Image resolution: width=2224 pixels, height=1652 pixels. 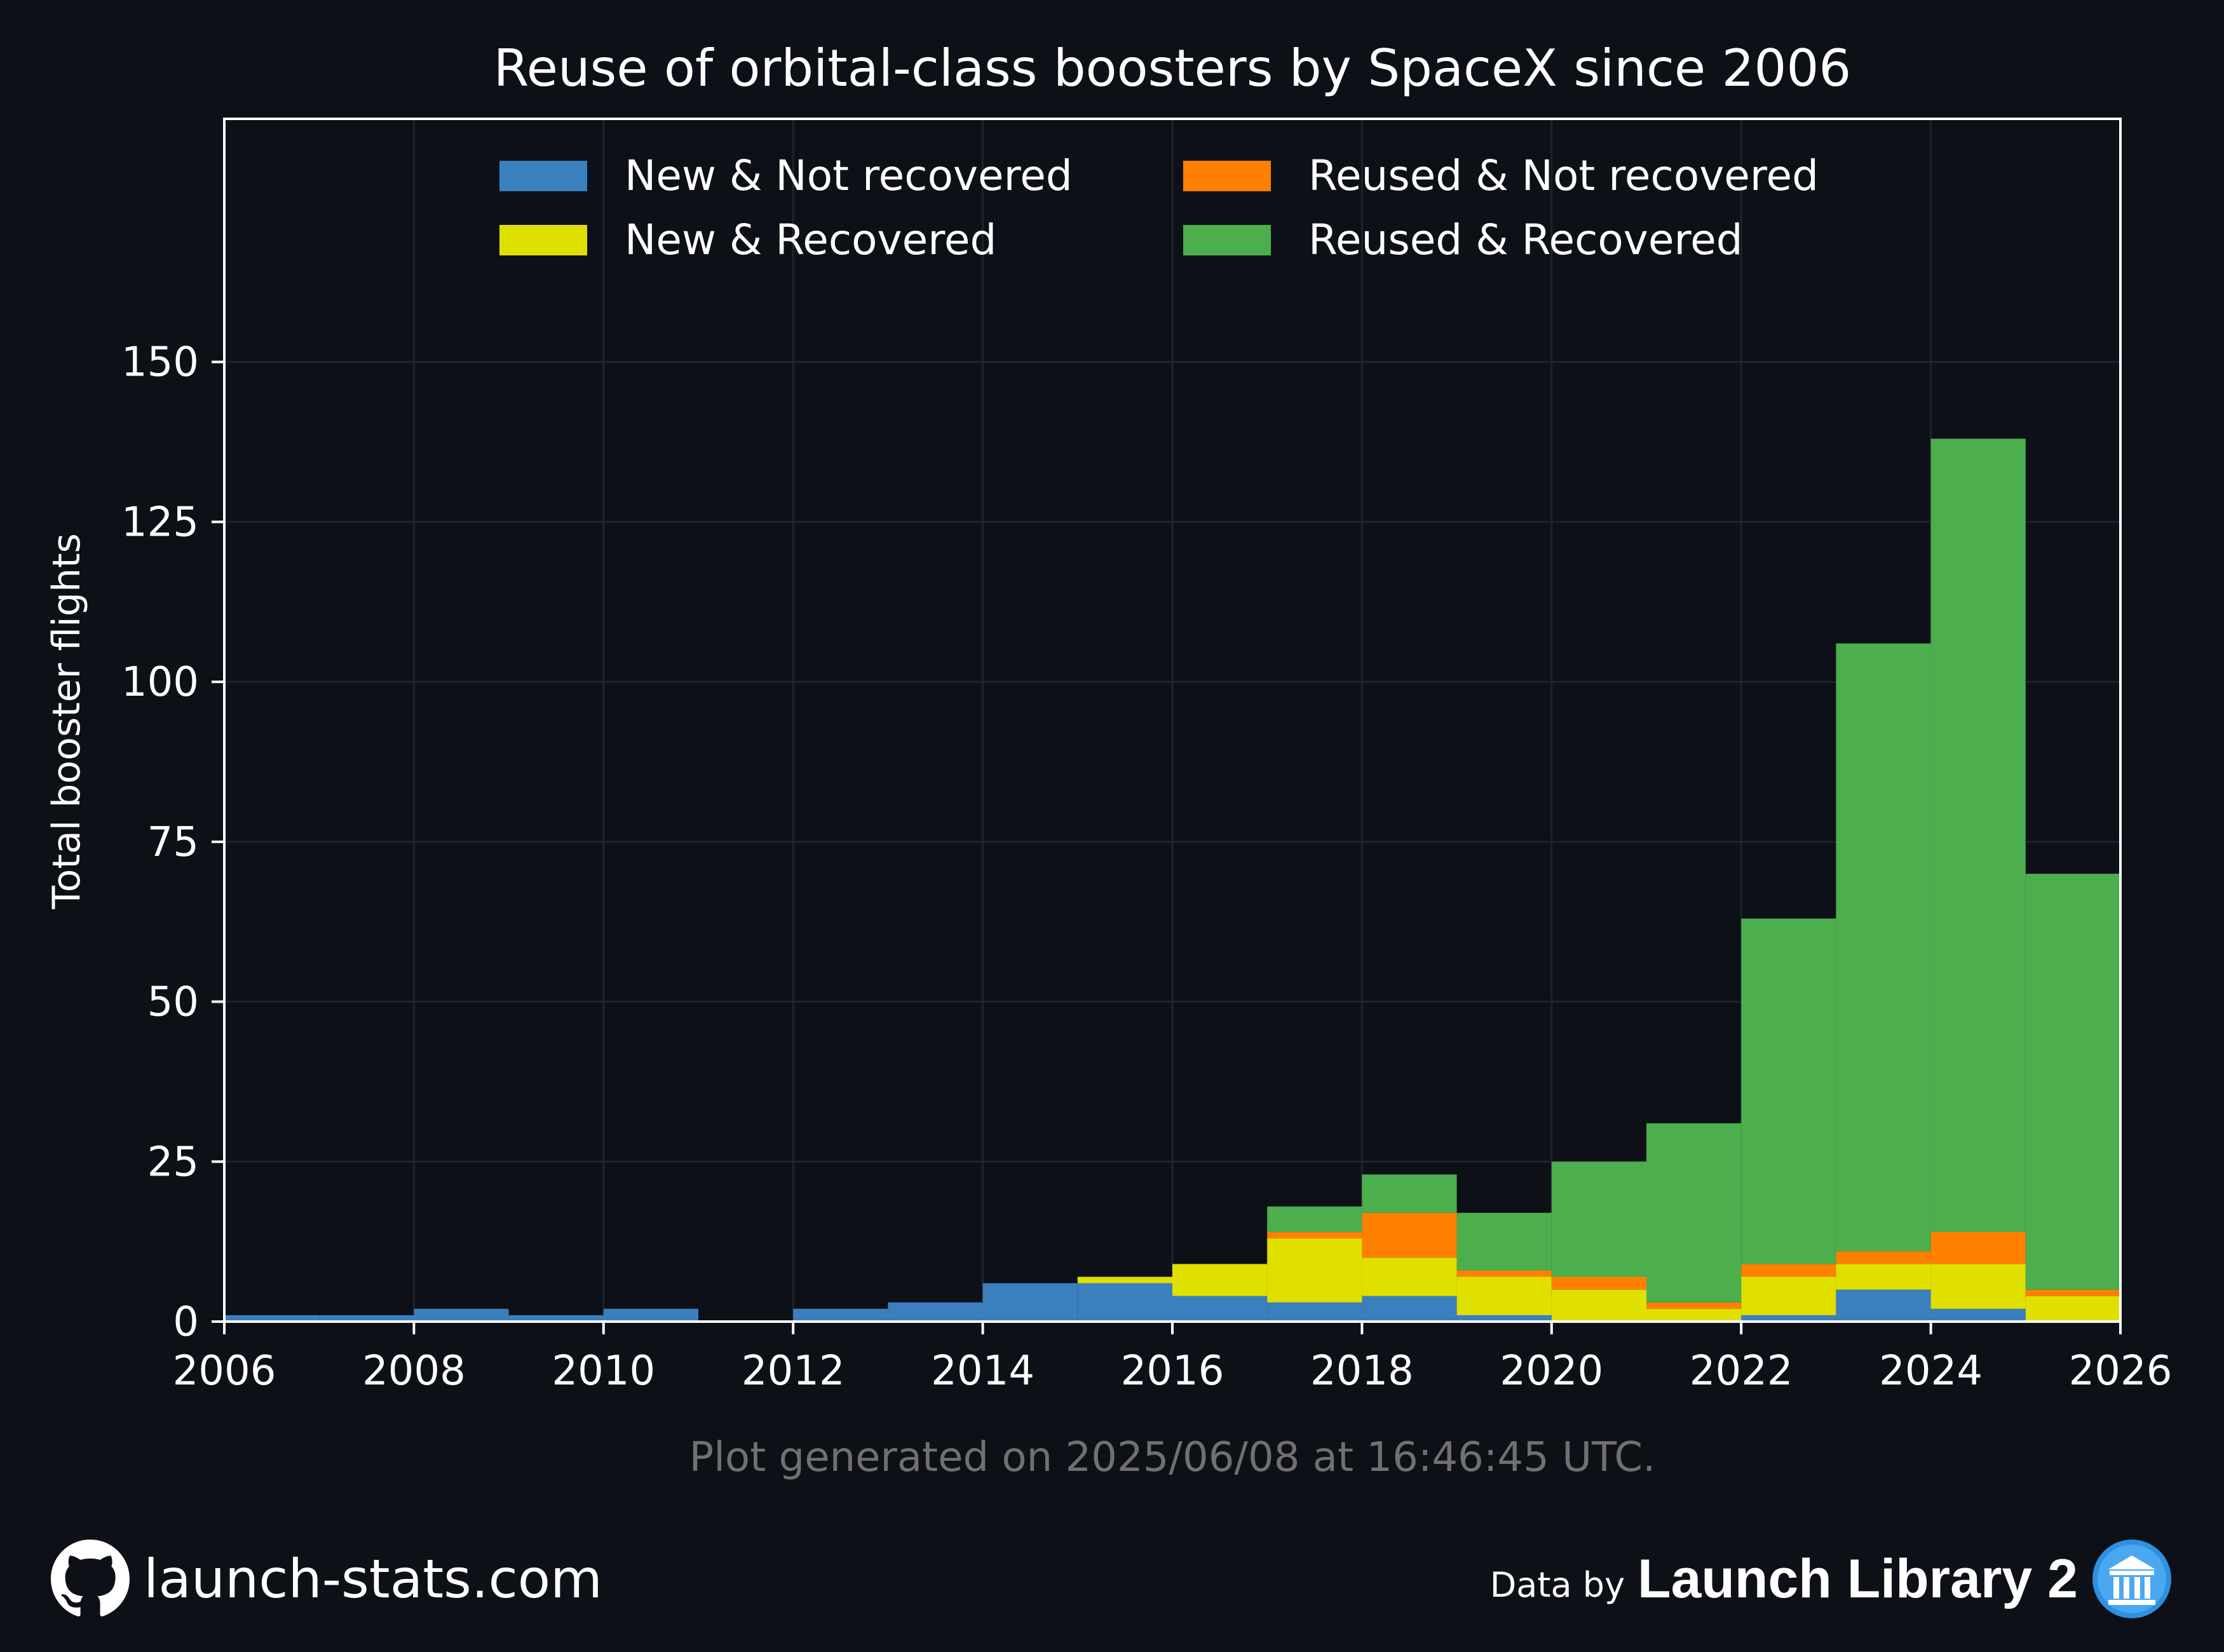 I want to click on bar-reused-not-recovered-2024, so click(x=1978, y=1248).